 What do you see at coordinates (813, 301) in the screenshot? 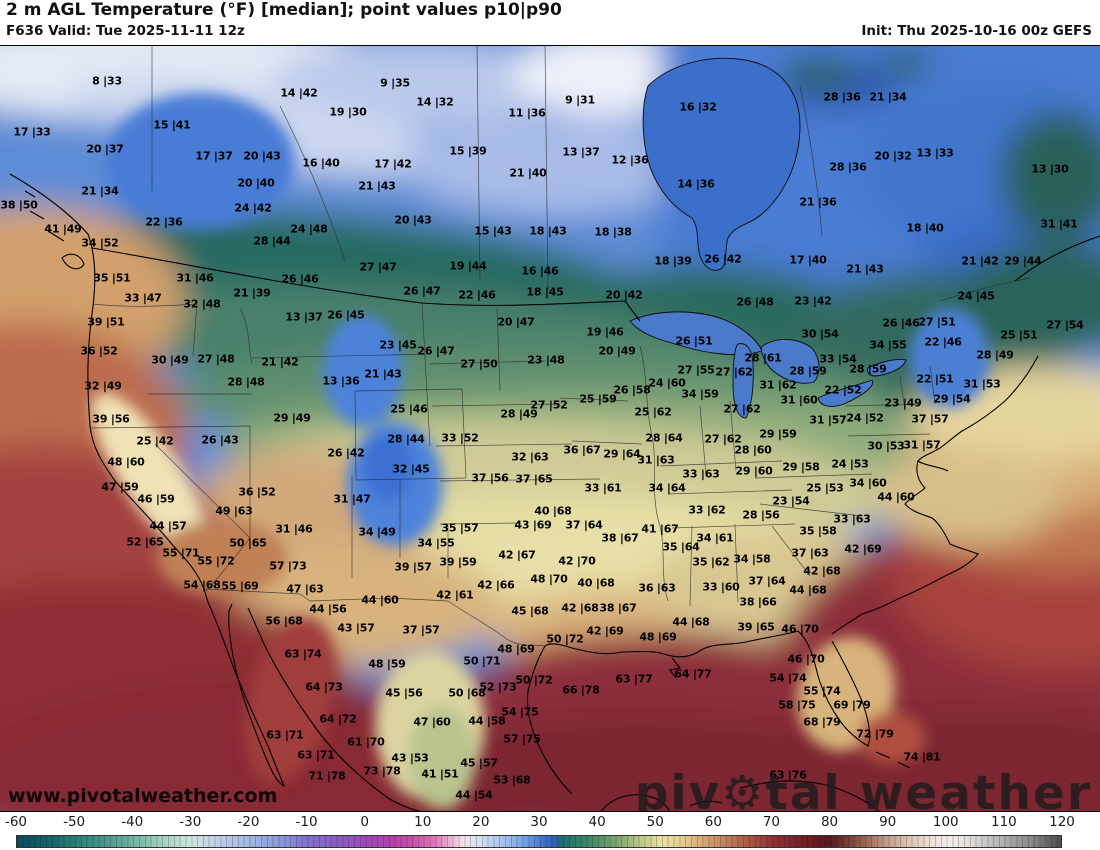
I see `point-value: 23 |42` at bounding box center [813, 301].